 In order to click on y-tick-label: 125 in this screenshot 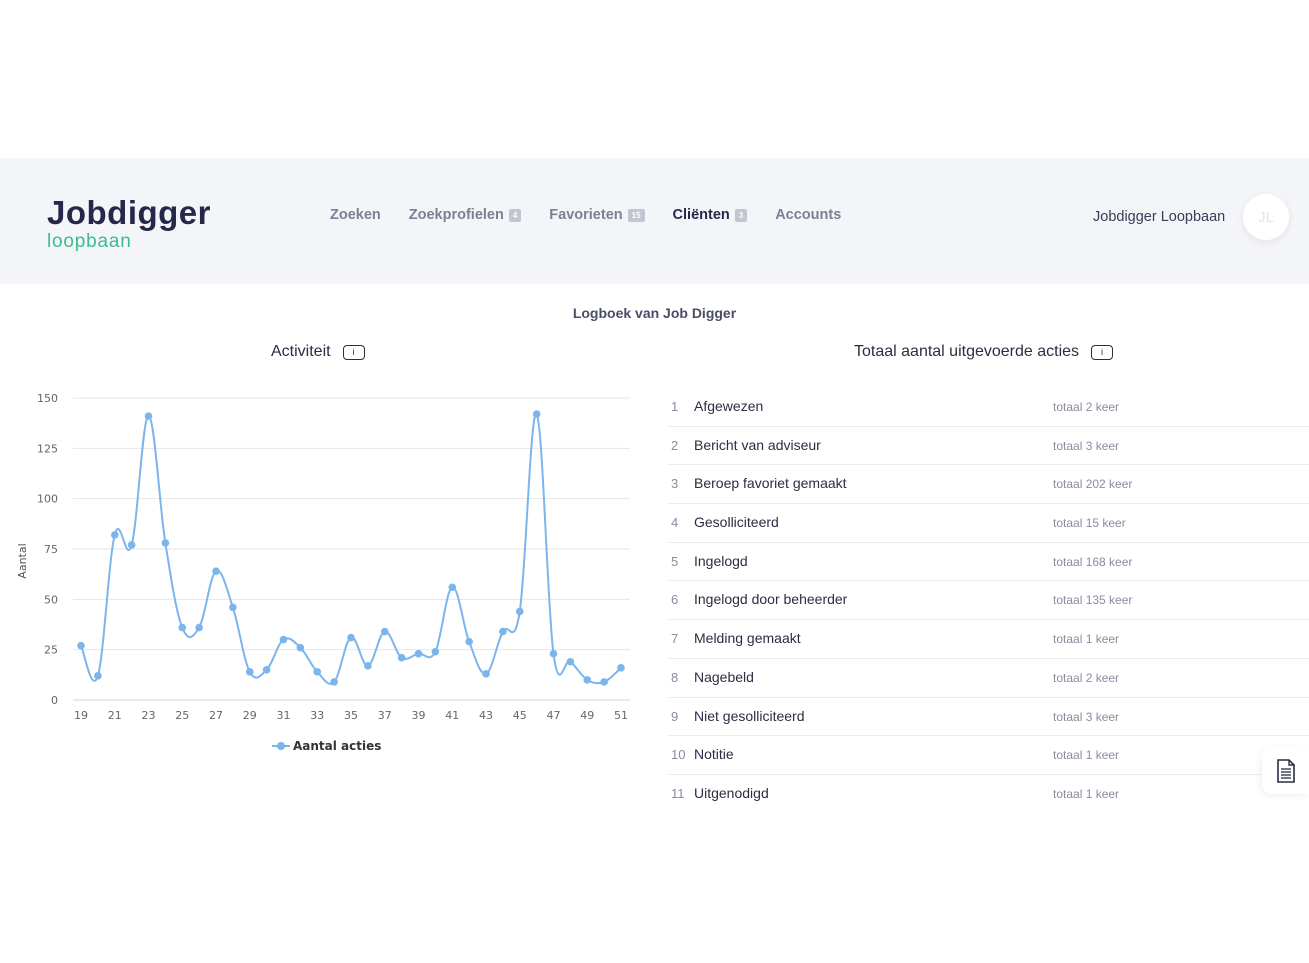, I will do `click(47, 448)`.